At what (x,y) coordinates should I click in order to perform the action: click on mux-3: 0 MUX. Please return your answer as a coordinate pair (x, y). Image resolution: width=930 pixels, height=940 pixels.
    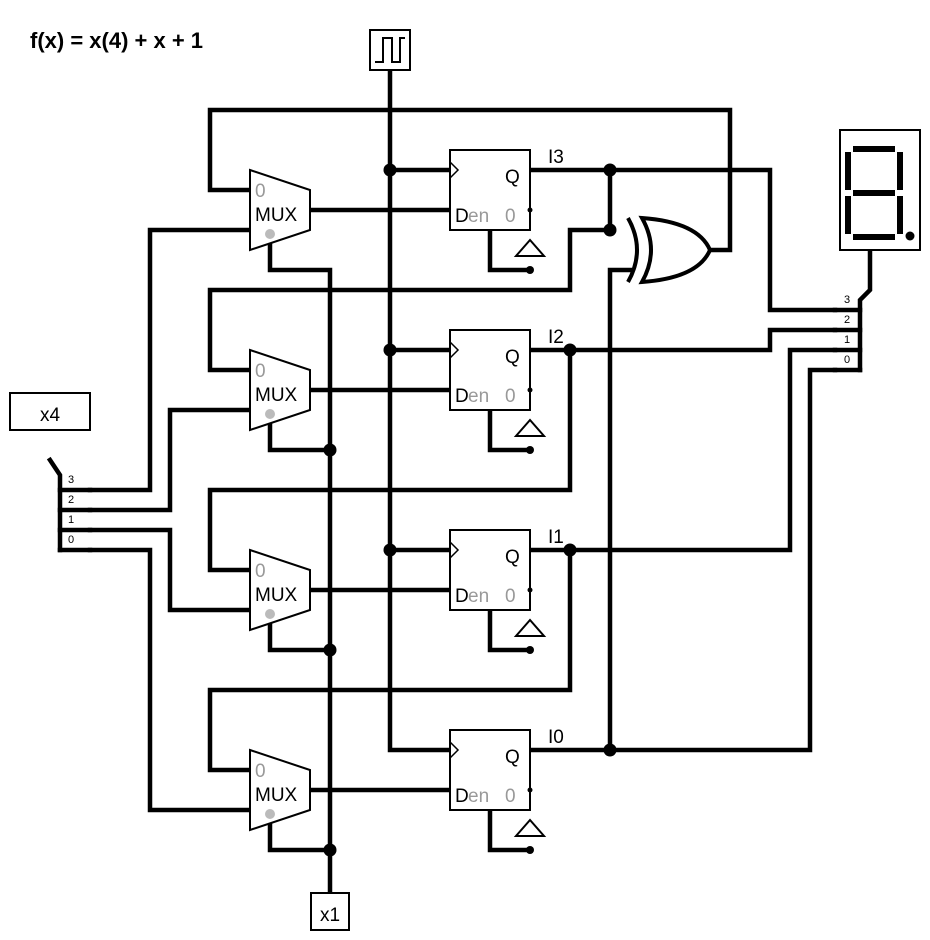
    Looking at the image, I should click on (280, 210).